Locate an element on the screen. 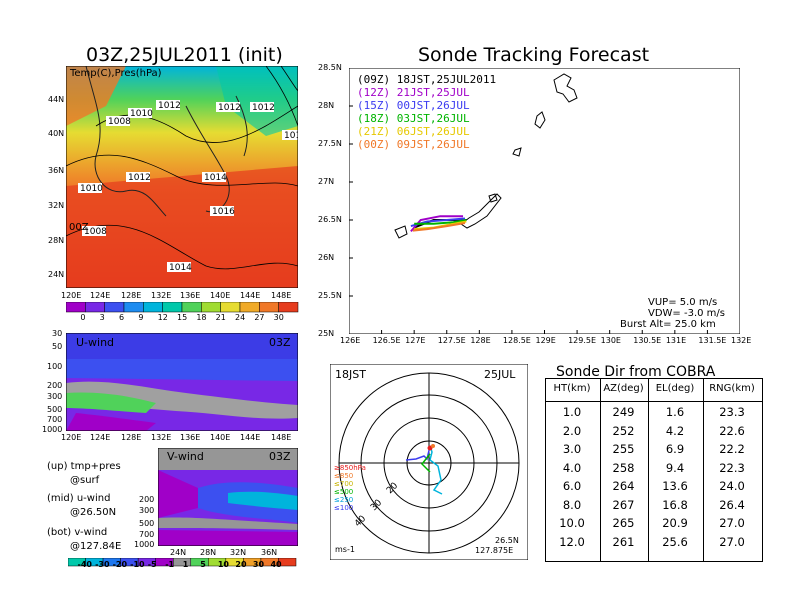 The height and width of the screenshot is (612, 792). tracking-x-tick: 128E is located at coordinates (480, 340).